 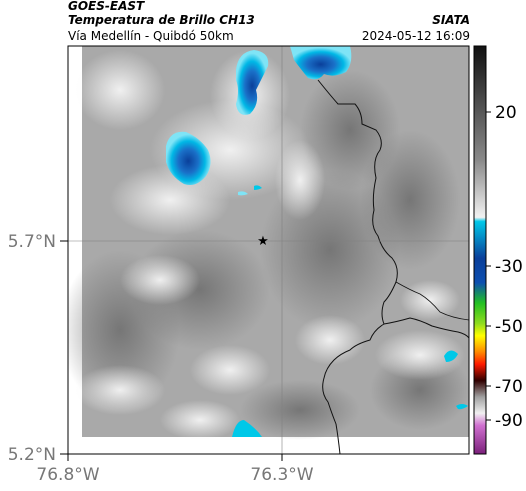 I want to click on satellite-title: GOES-EAST, so click(x=106, y=6).